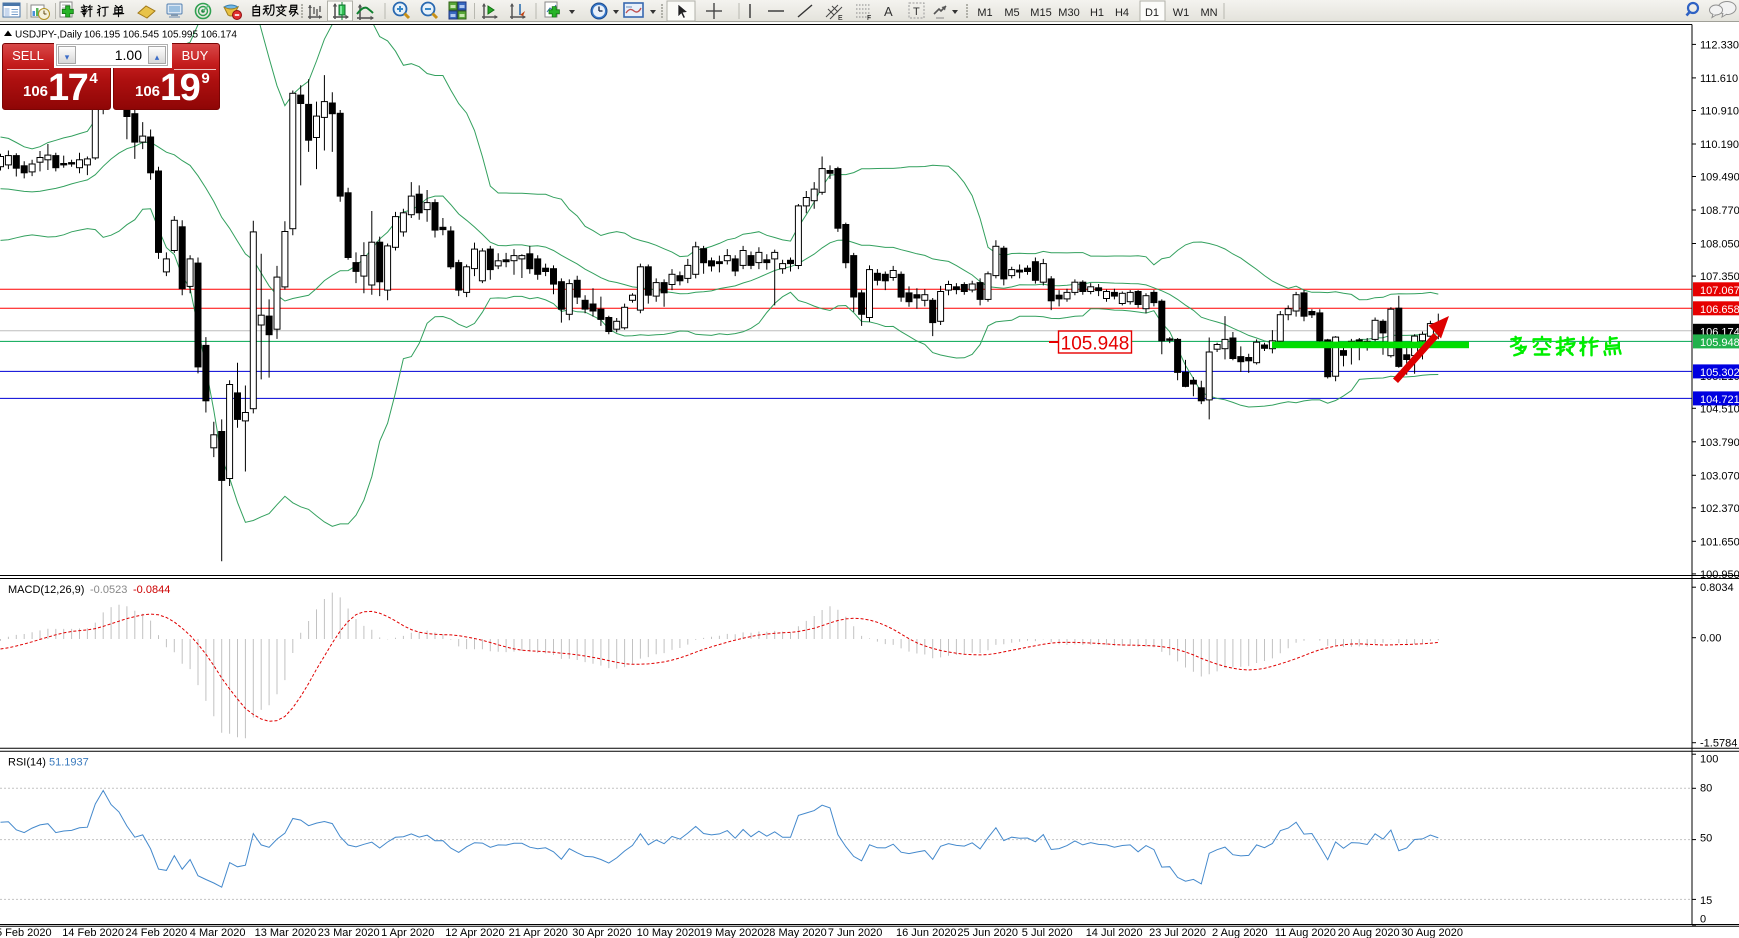  I want to click on svg-text: T, so click(916, 12).